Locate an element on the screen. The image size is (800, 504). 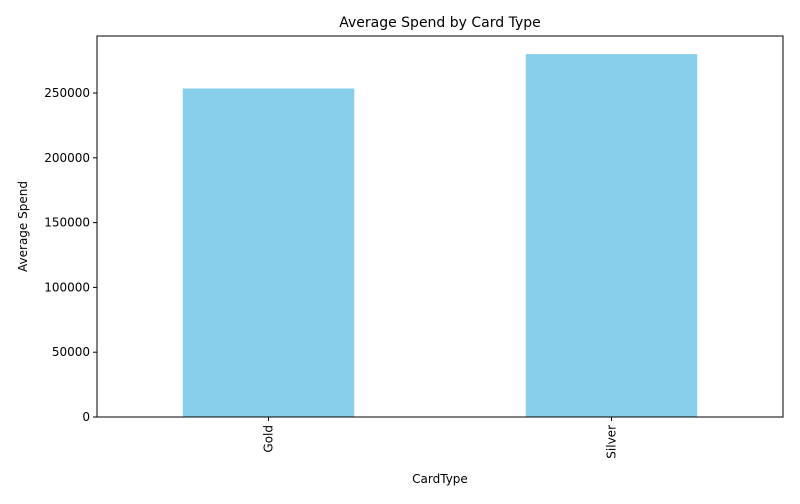
y-tick-label: 150000 is located at coordinates (67, 223).